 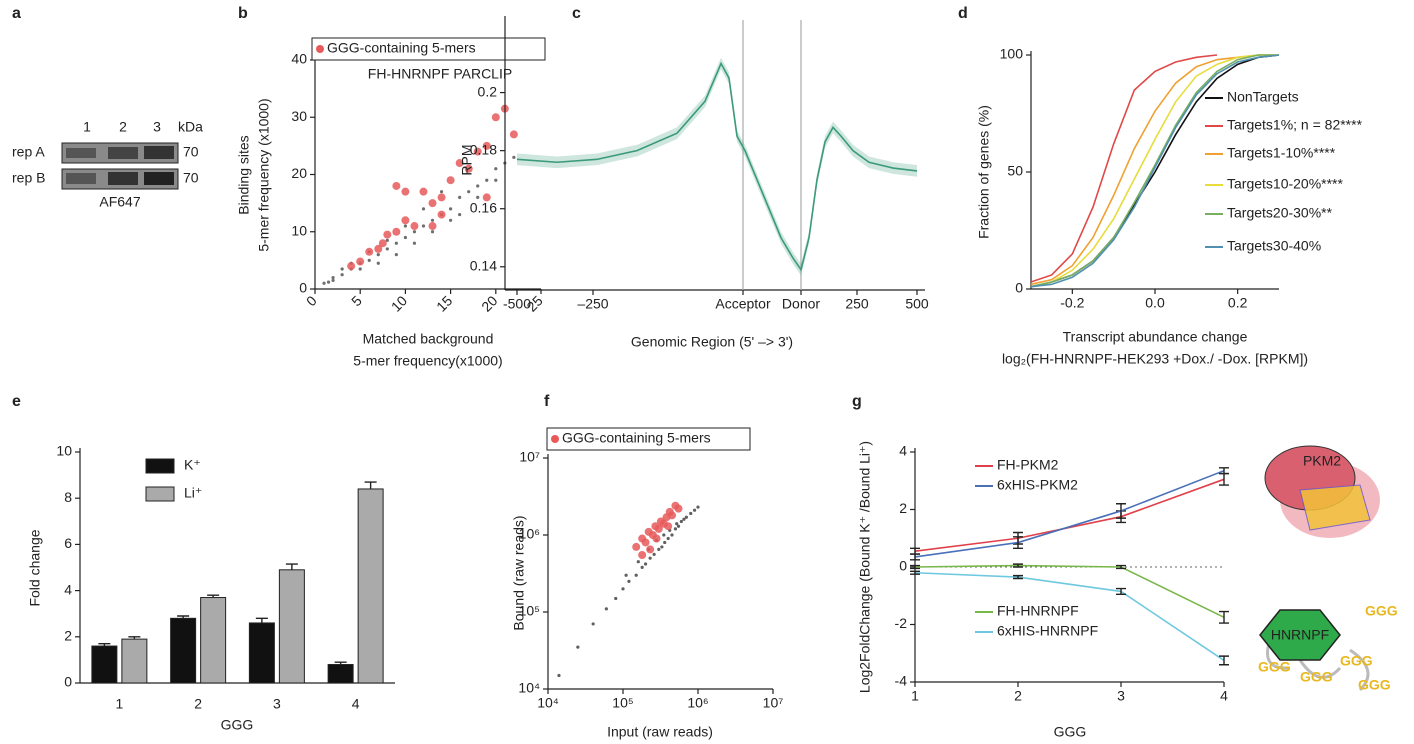 I want to click on x-tick-label: 1, so click(x=119, y=704).